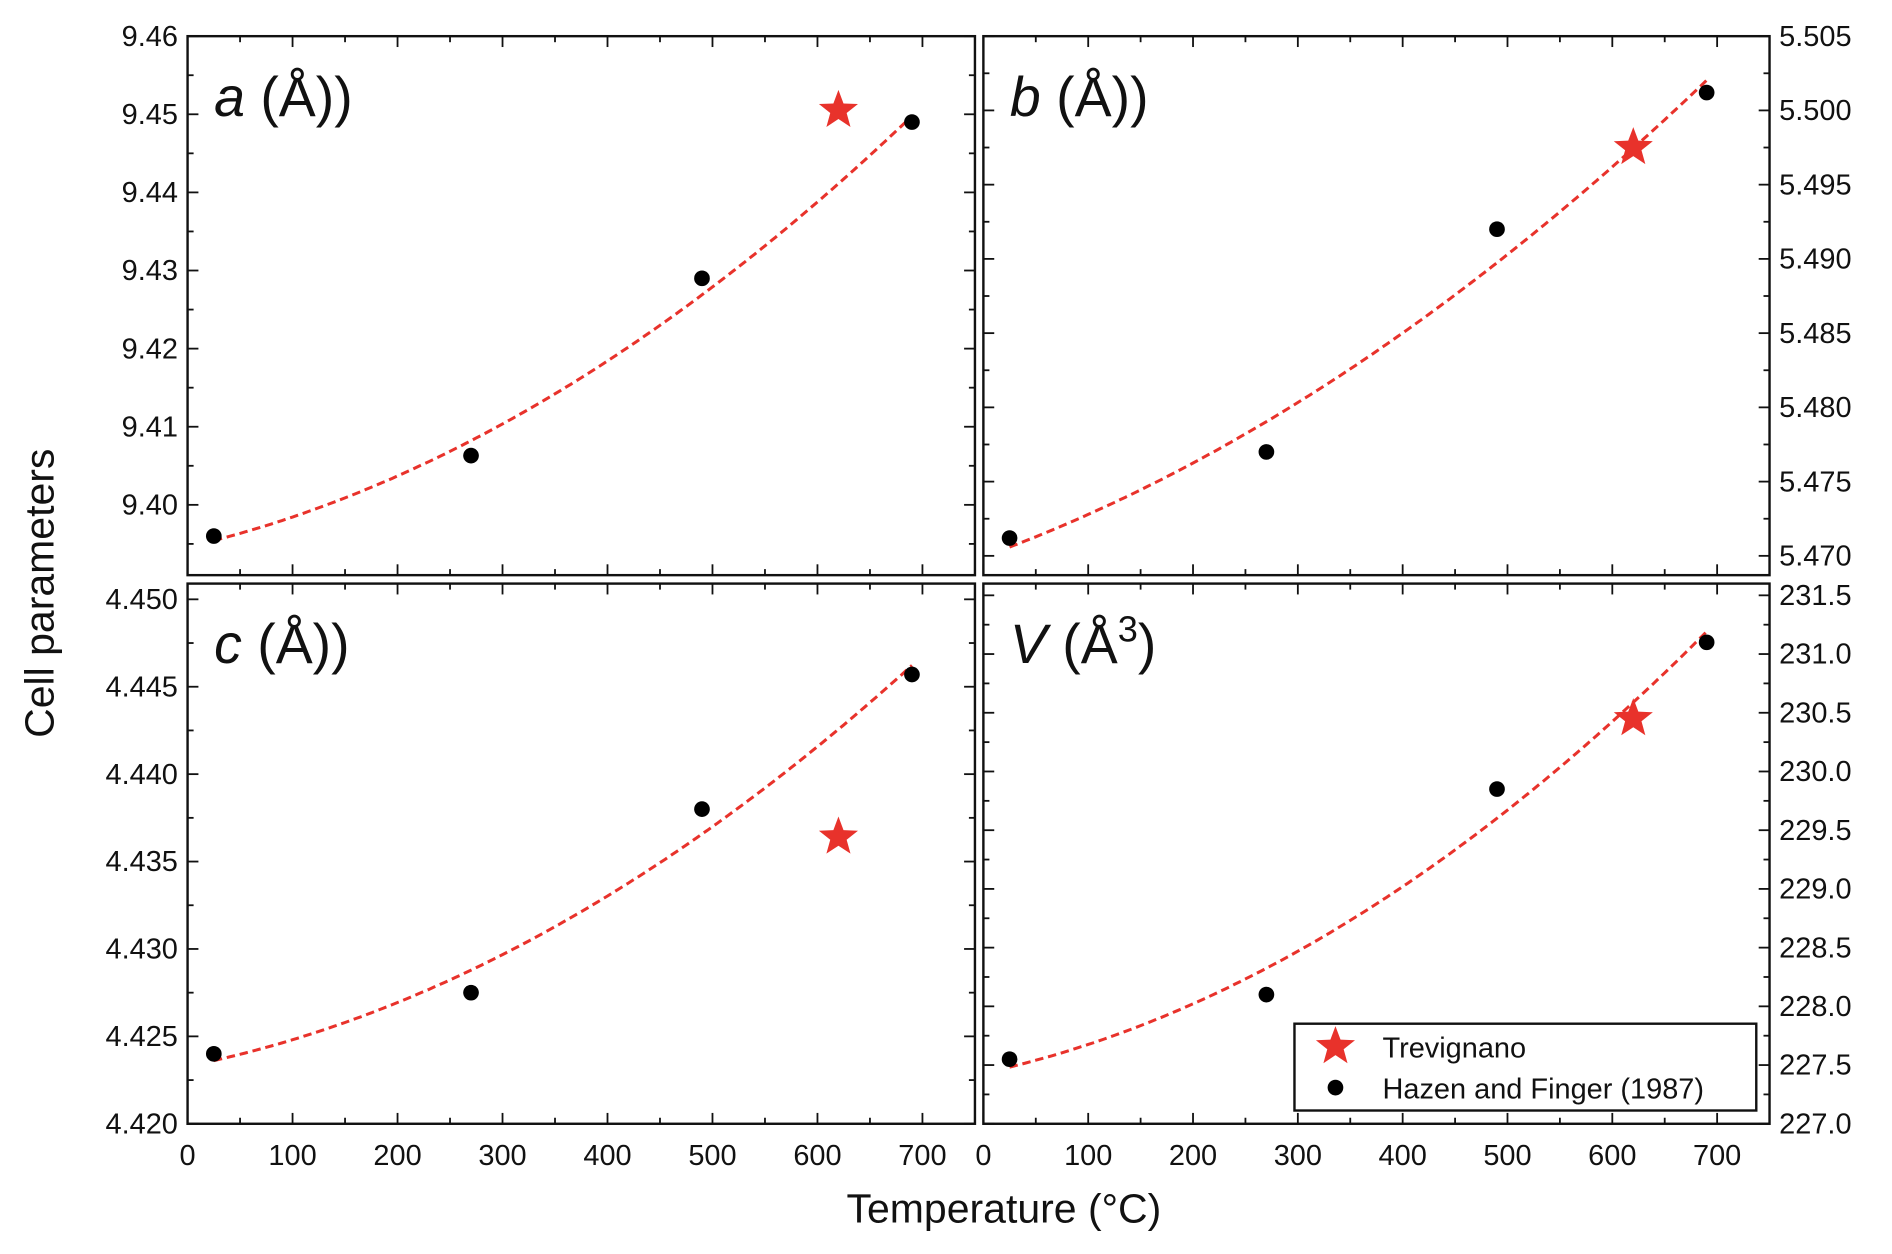 Image resolution: width=1892 pixels, height=1254 pixels. I want to click on legend: Trevignano Hazen and Finger (1987), so click(1525, 1067).